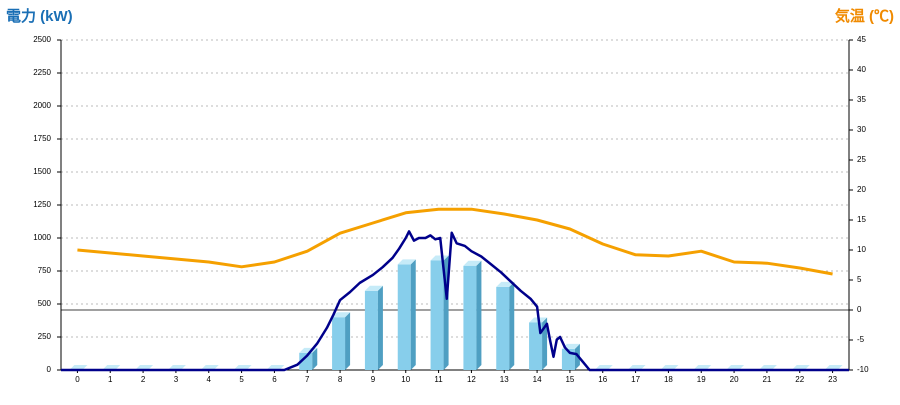  What do you see at coordinates (799, 379) in the screenshot?
I see `x-tick-label: 22` at bounding box center [799, 379].